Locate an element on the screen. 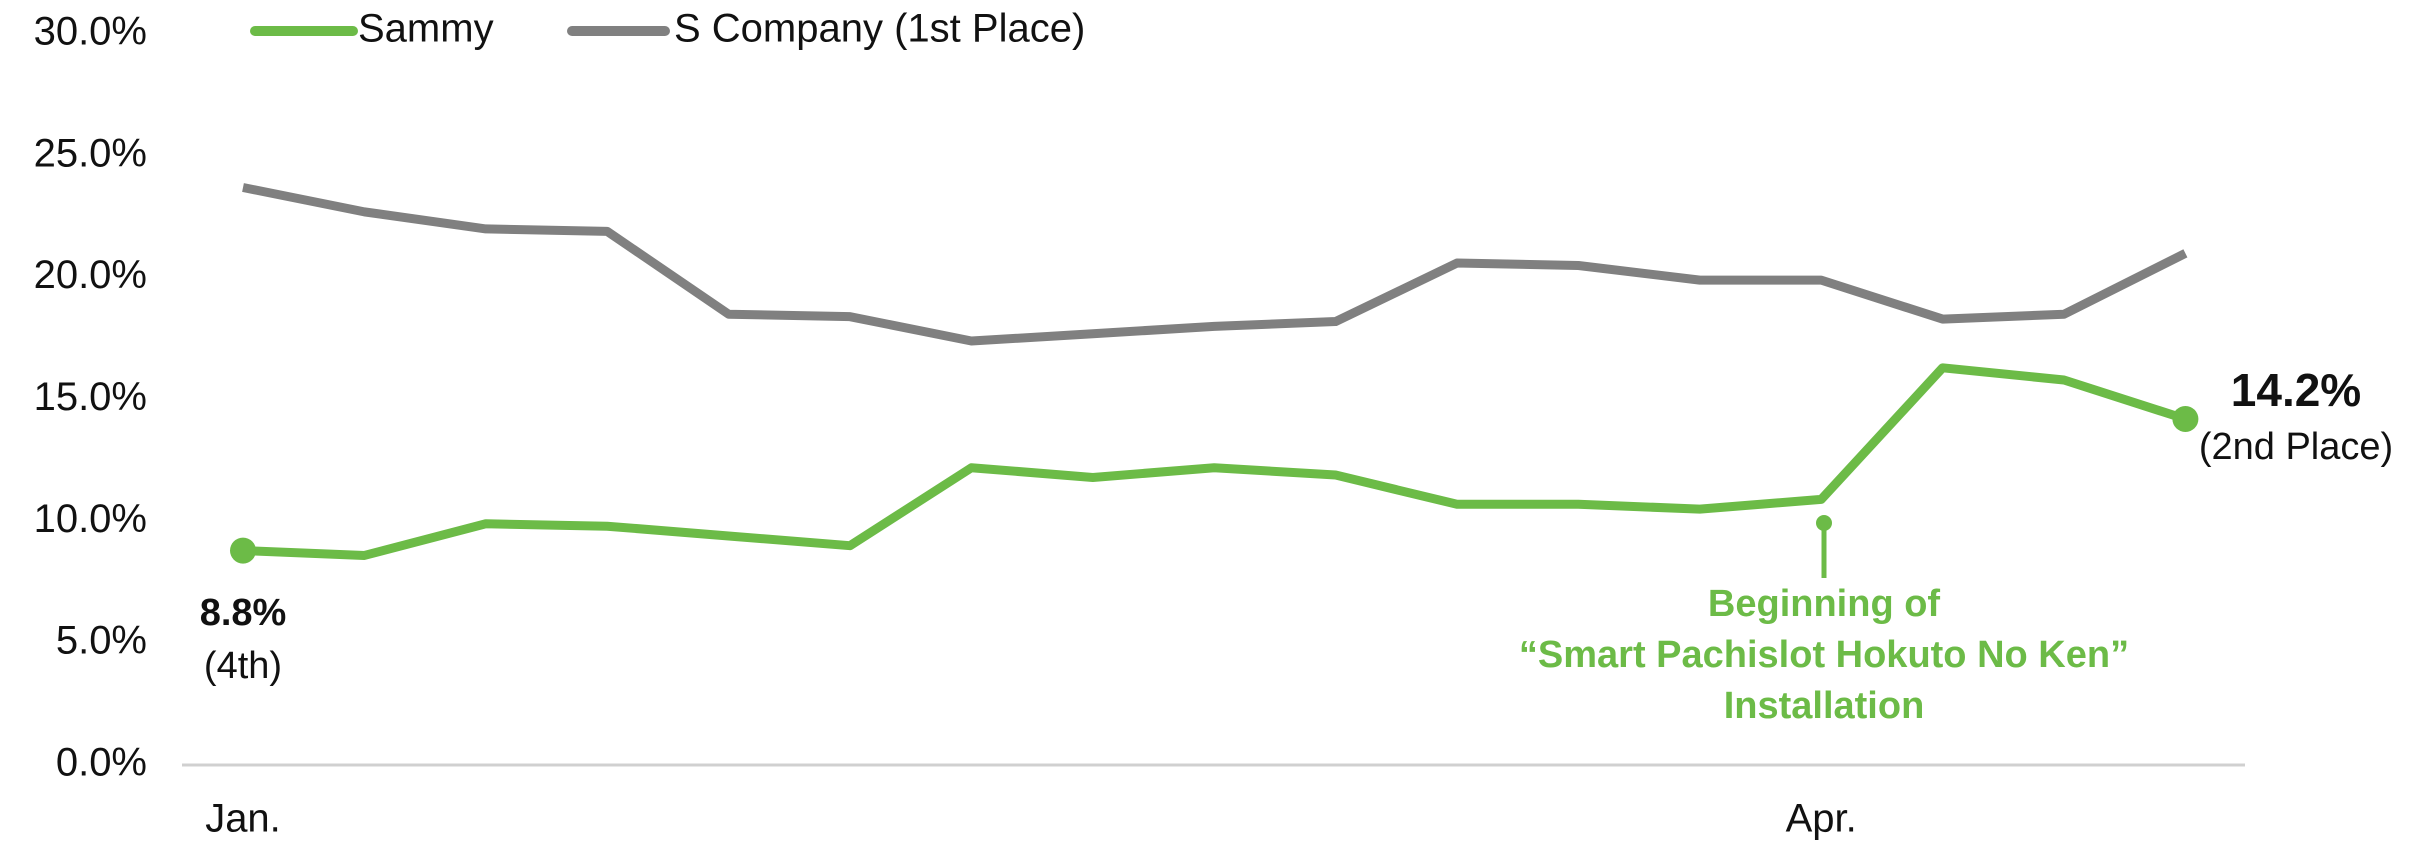 This screenshot has width=2424, height=846. y-tick-label: 30.0% is located at coordinates (90, 32).